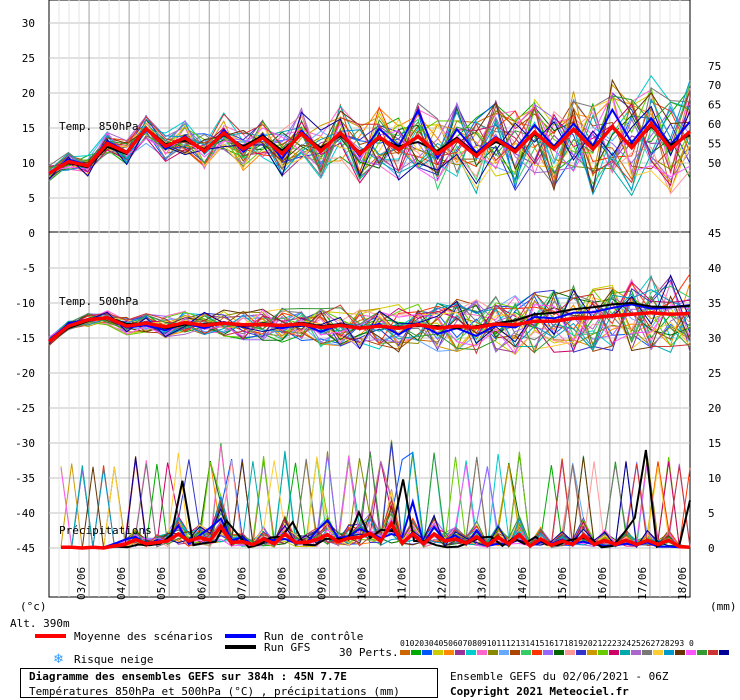 This screenshot has height=700, width=740. I want to click on left-tick-label: 30, so click(28, 23).